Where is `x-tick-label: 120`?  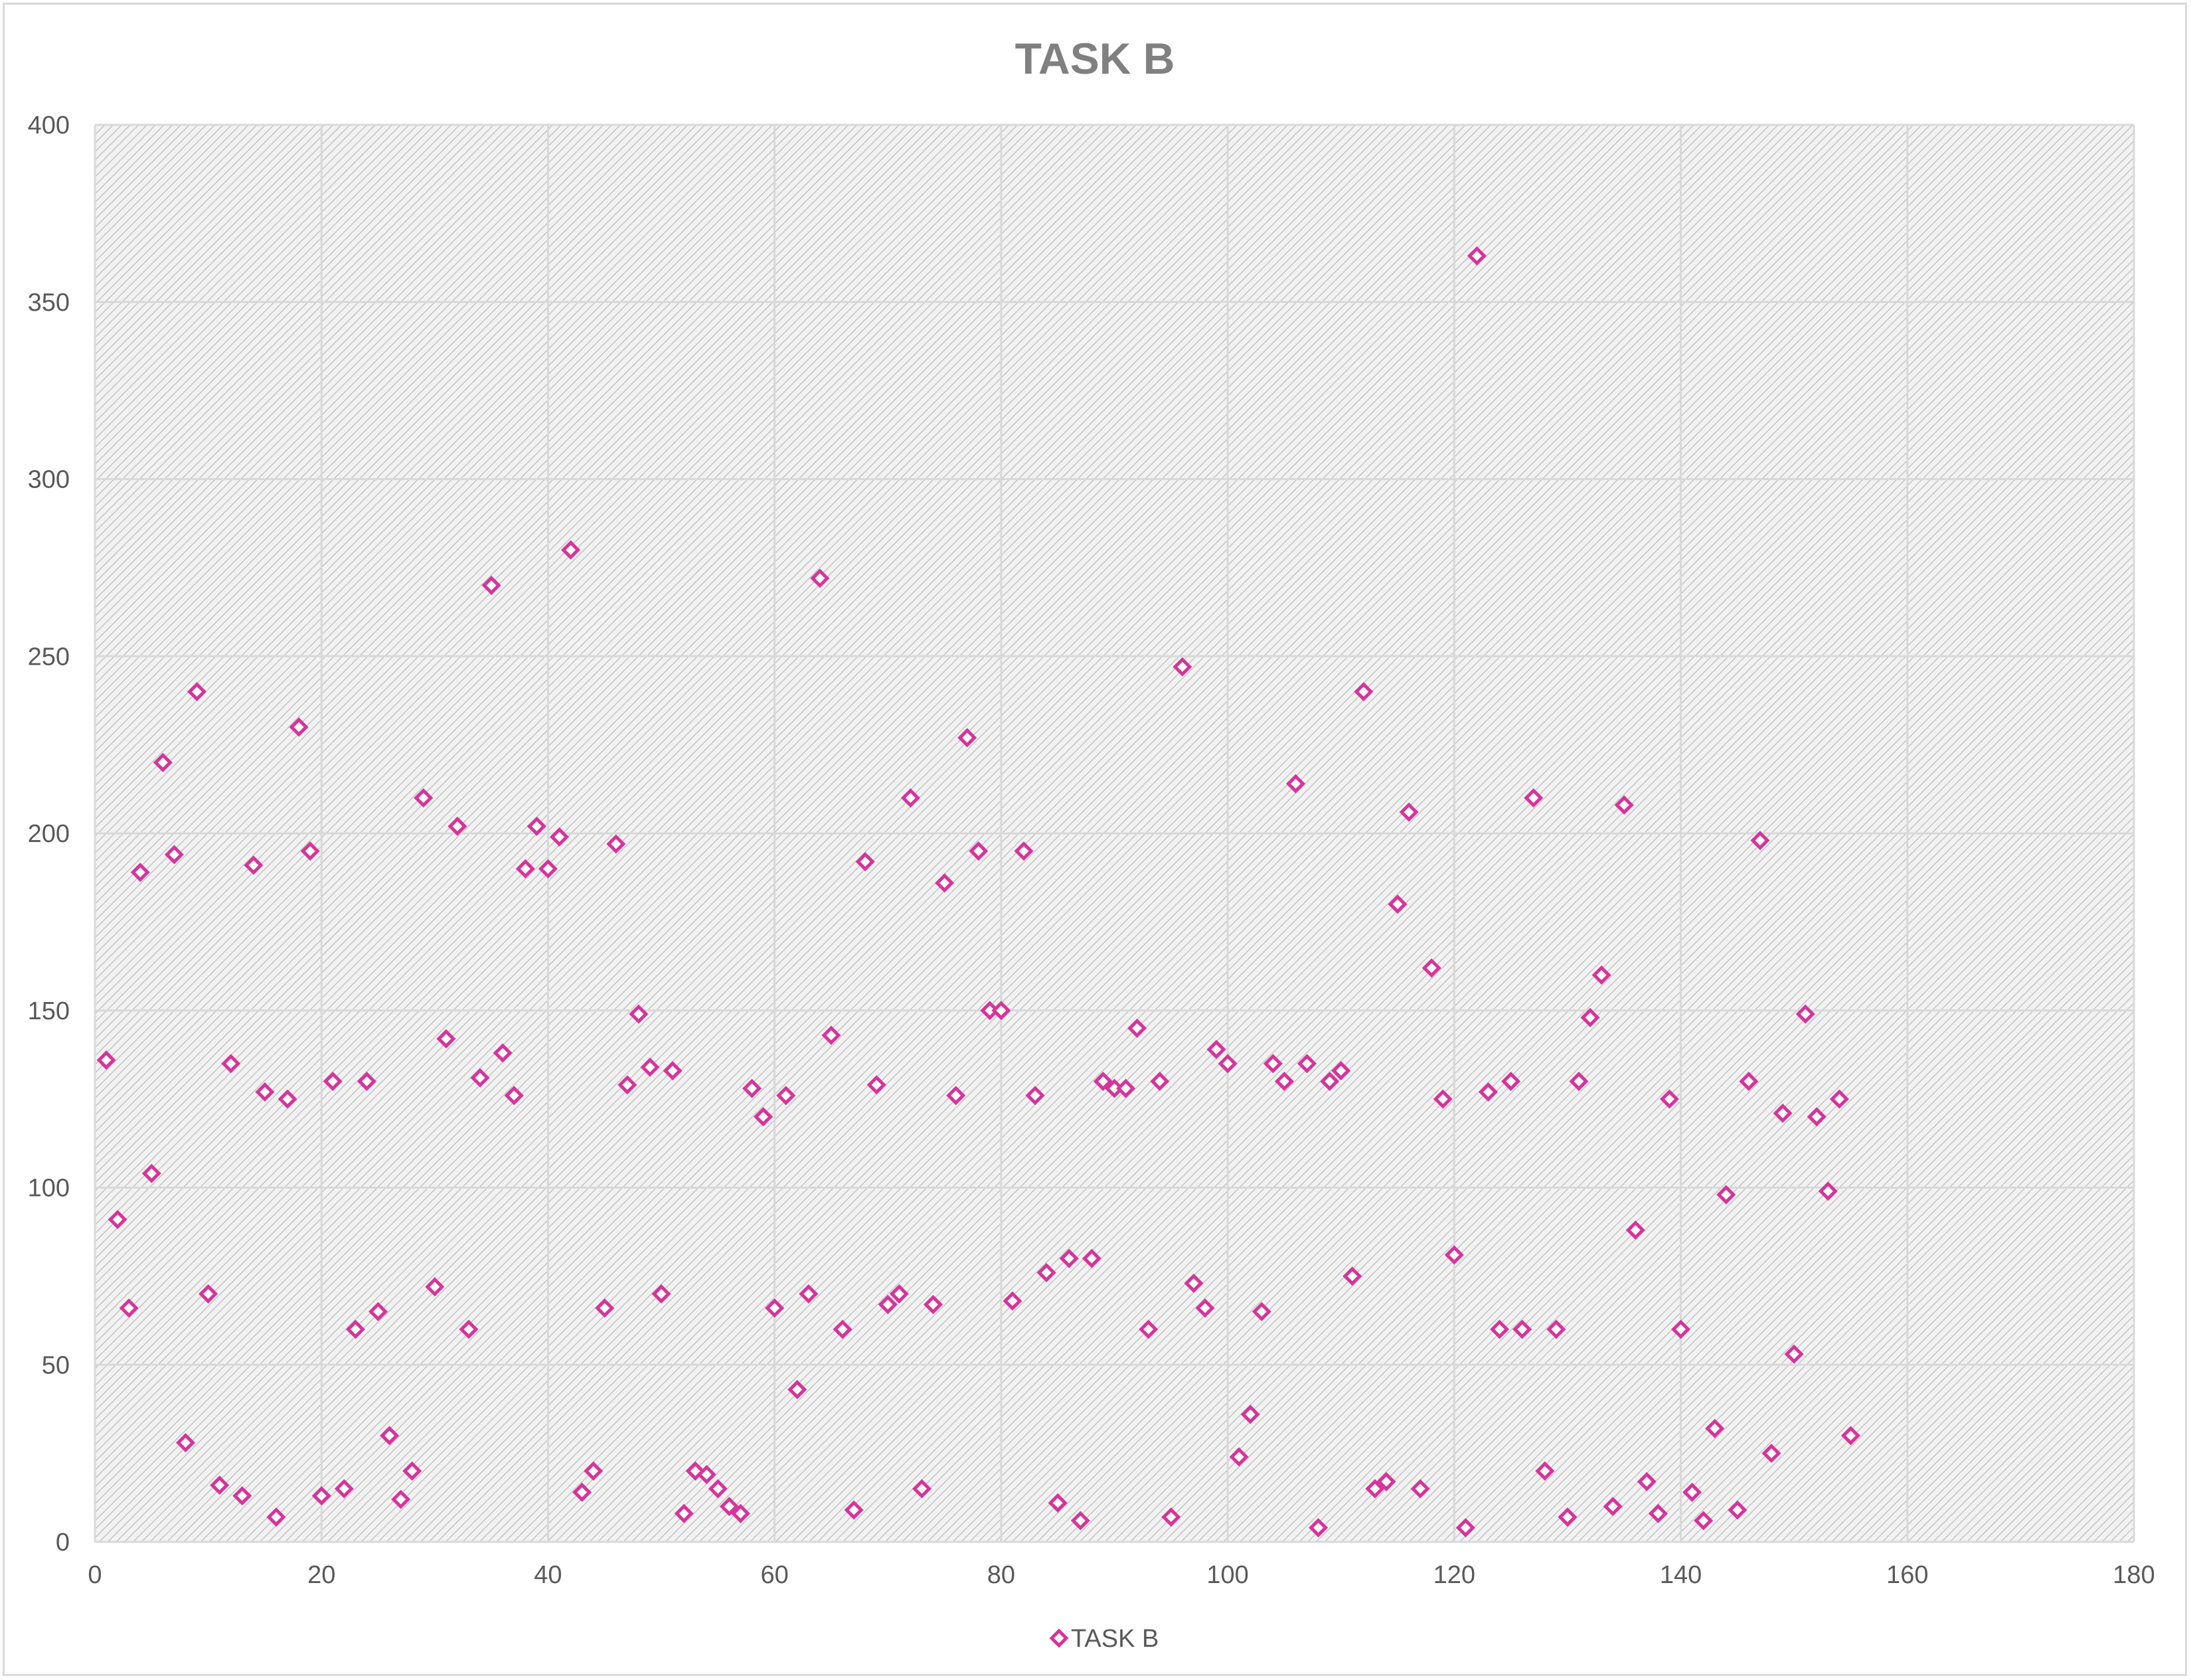 x-tick-label: 120 is located at coordinates (1454, 1575).